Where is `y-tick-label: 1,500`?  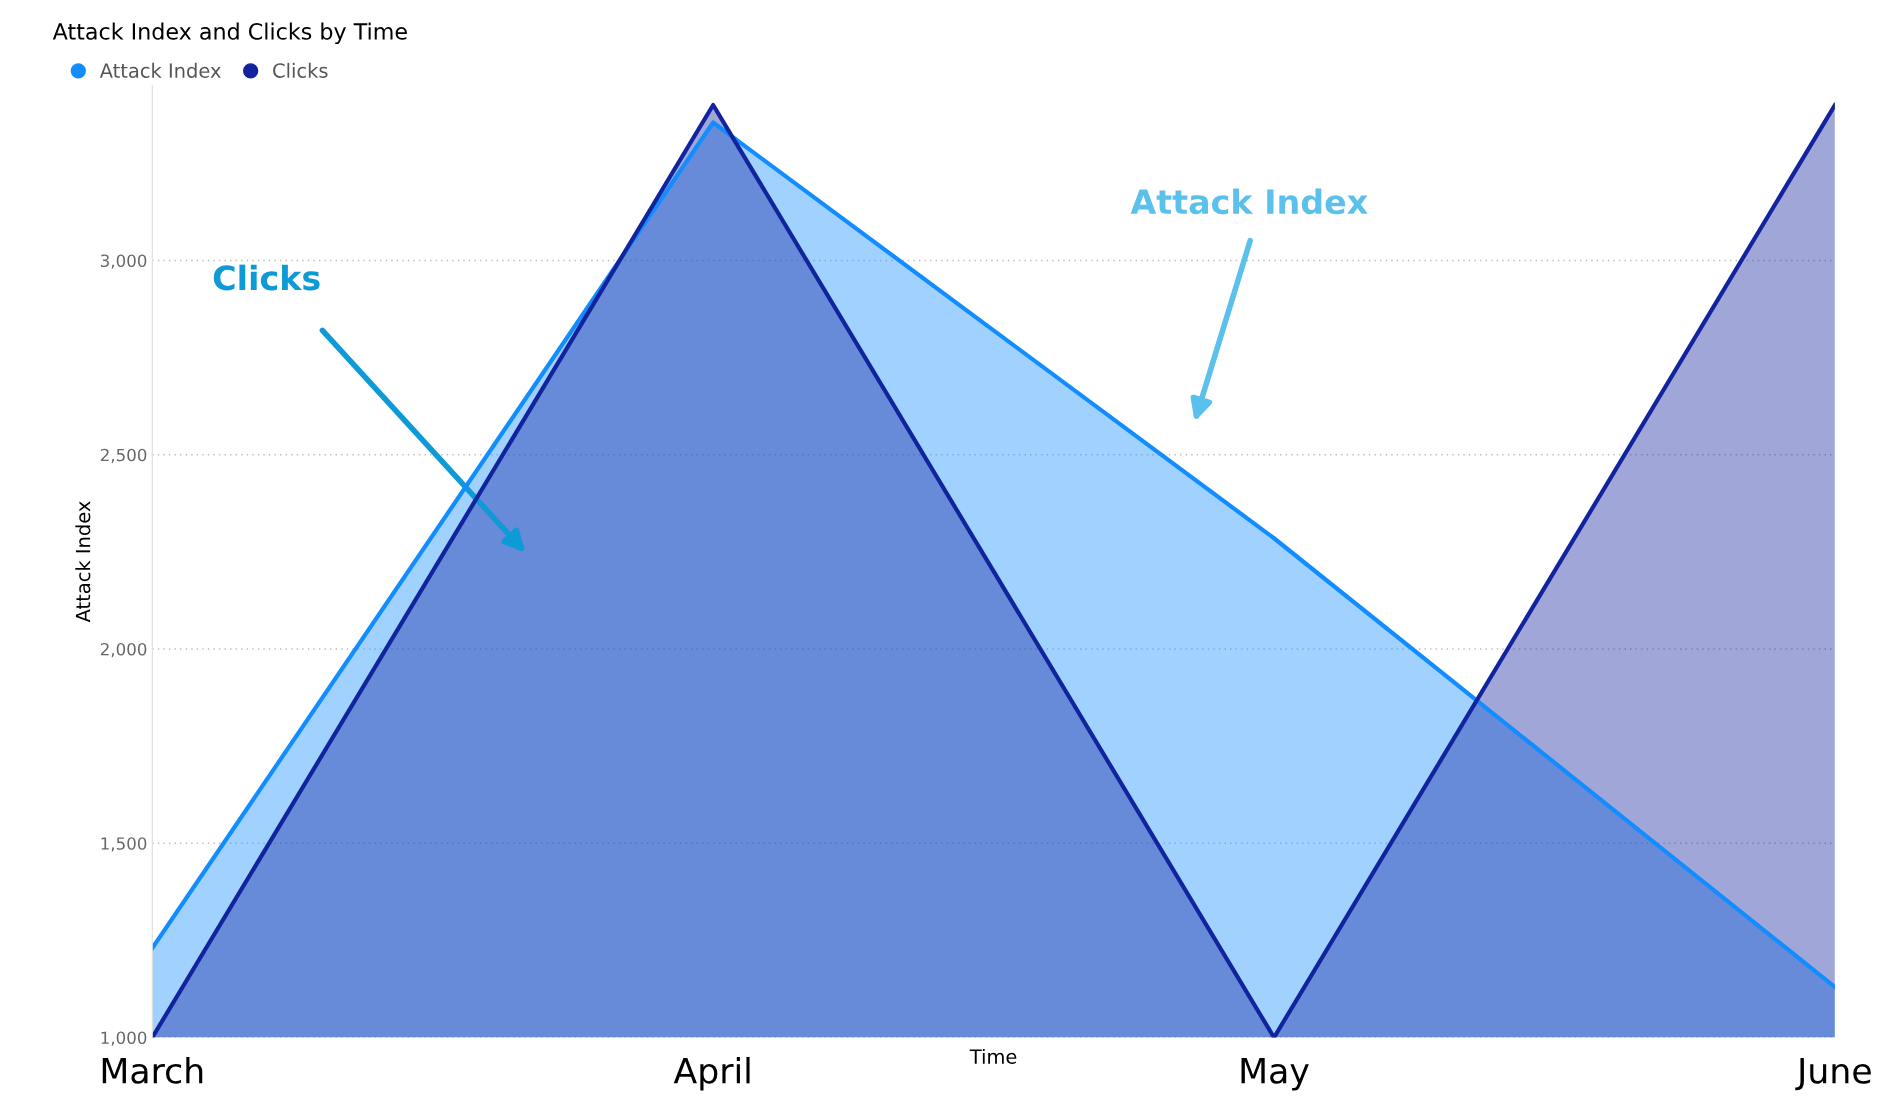
y-tick-label: 1,500 is located at coordinates (124, 844).